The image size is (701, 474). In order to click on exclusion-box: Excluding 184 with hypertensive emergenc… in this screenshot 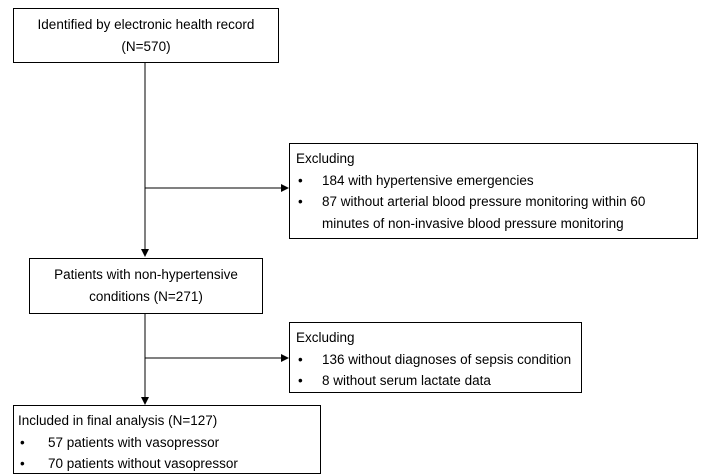, I will do `click(493, 191)`.